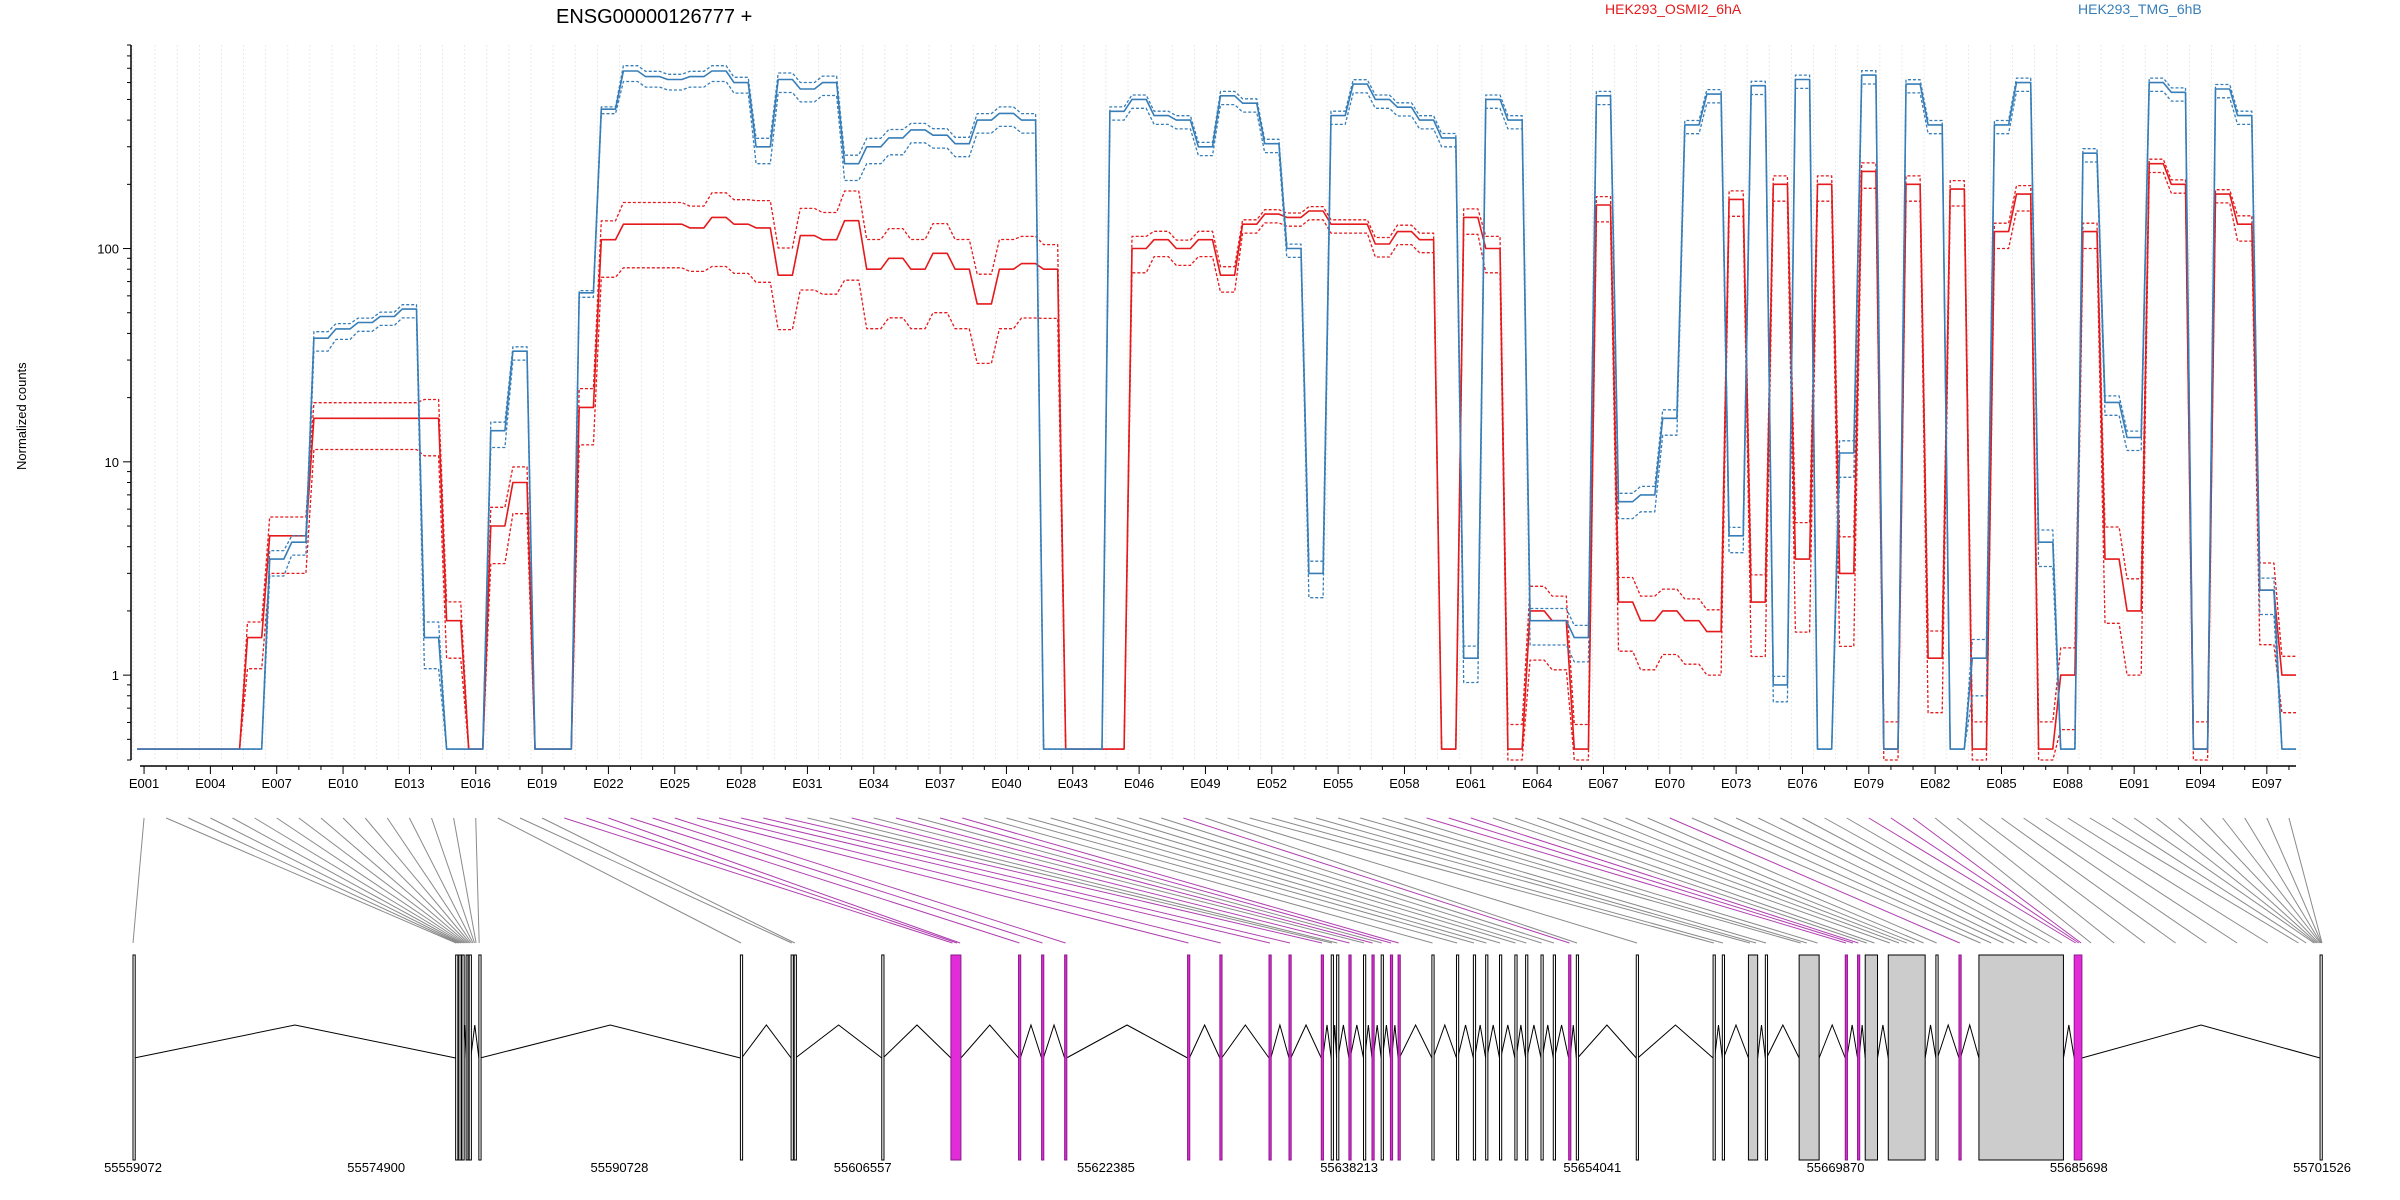 The height and width of the screenshot is (1200, 2400). I want to click on x-tick-label: E085, so click(2001, 783).